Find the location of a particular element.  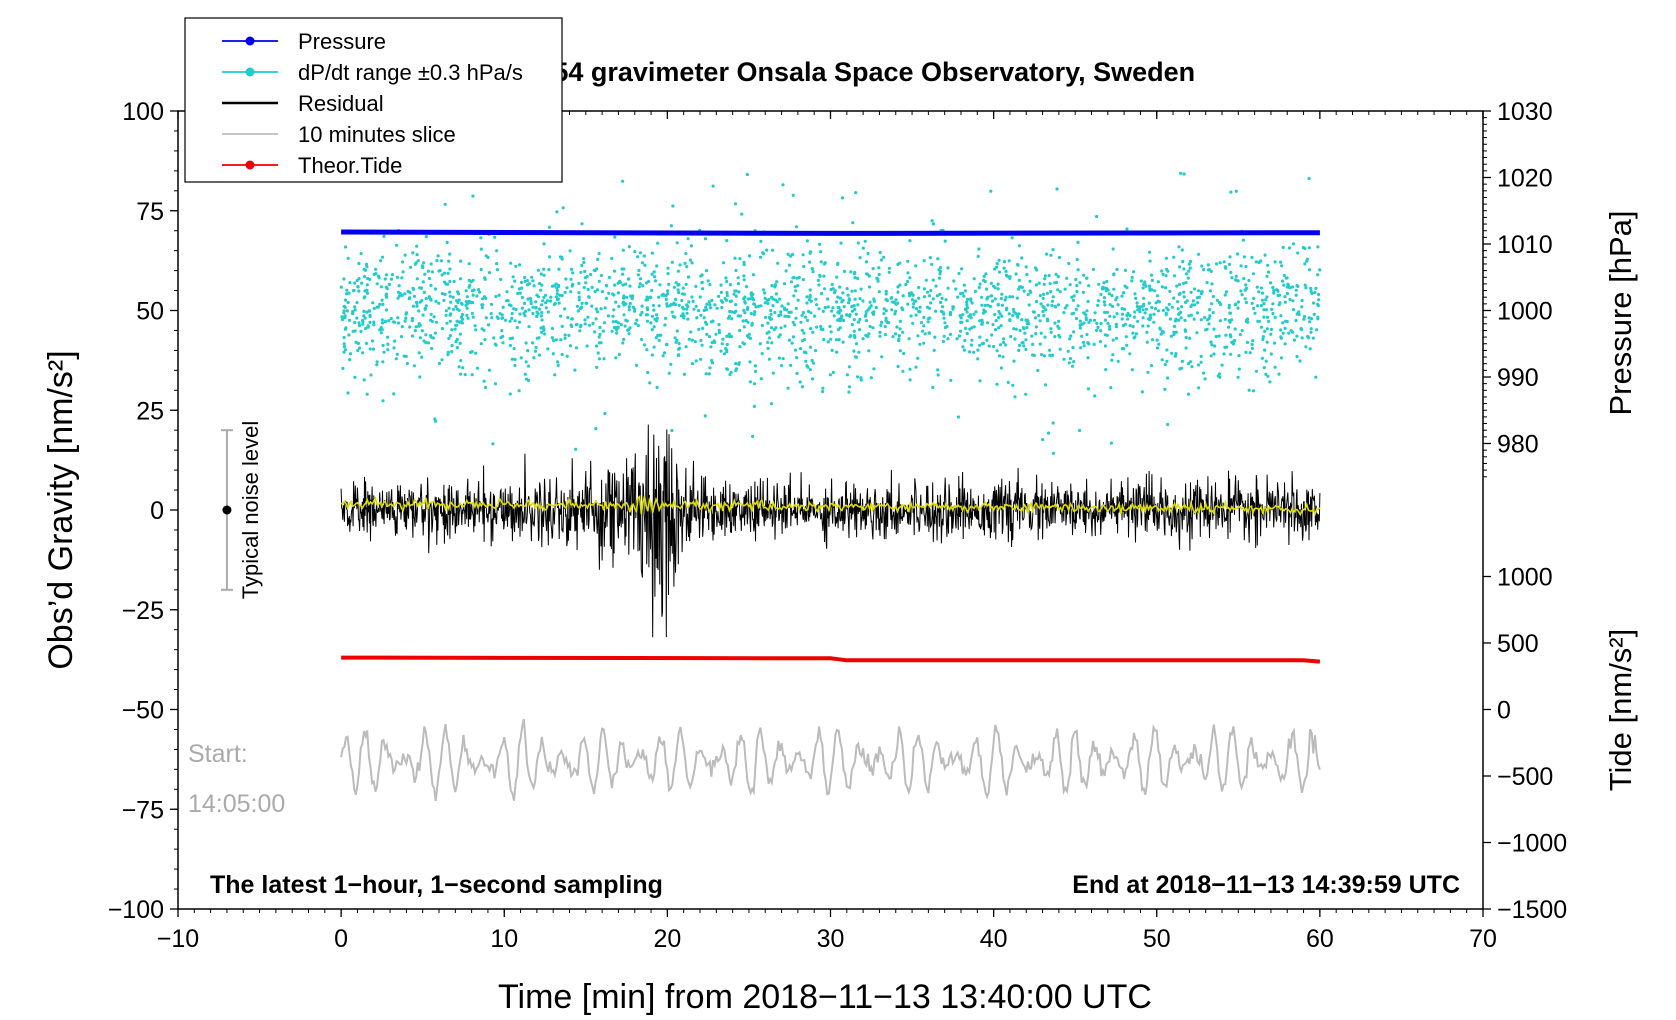

y-tick-label: −75 is located at coordinates (143, 810).